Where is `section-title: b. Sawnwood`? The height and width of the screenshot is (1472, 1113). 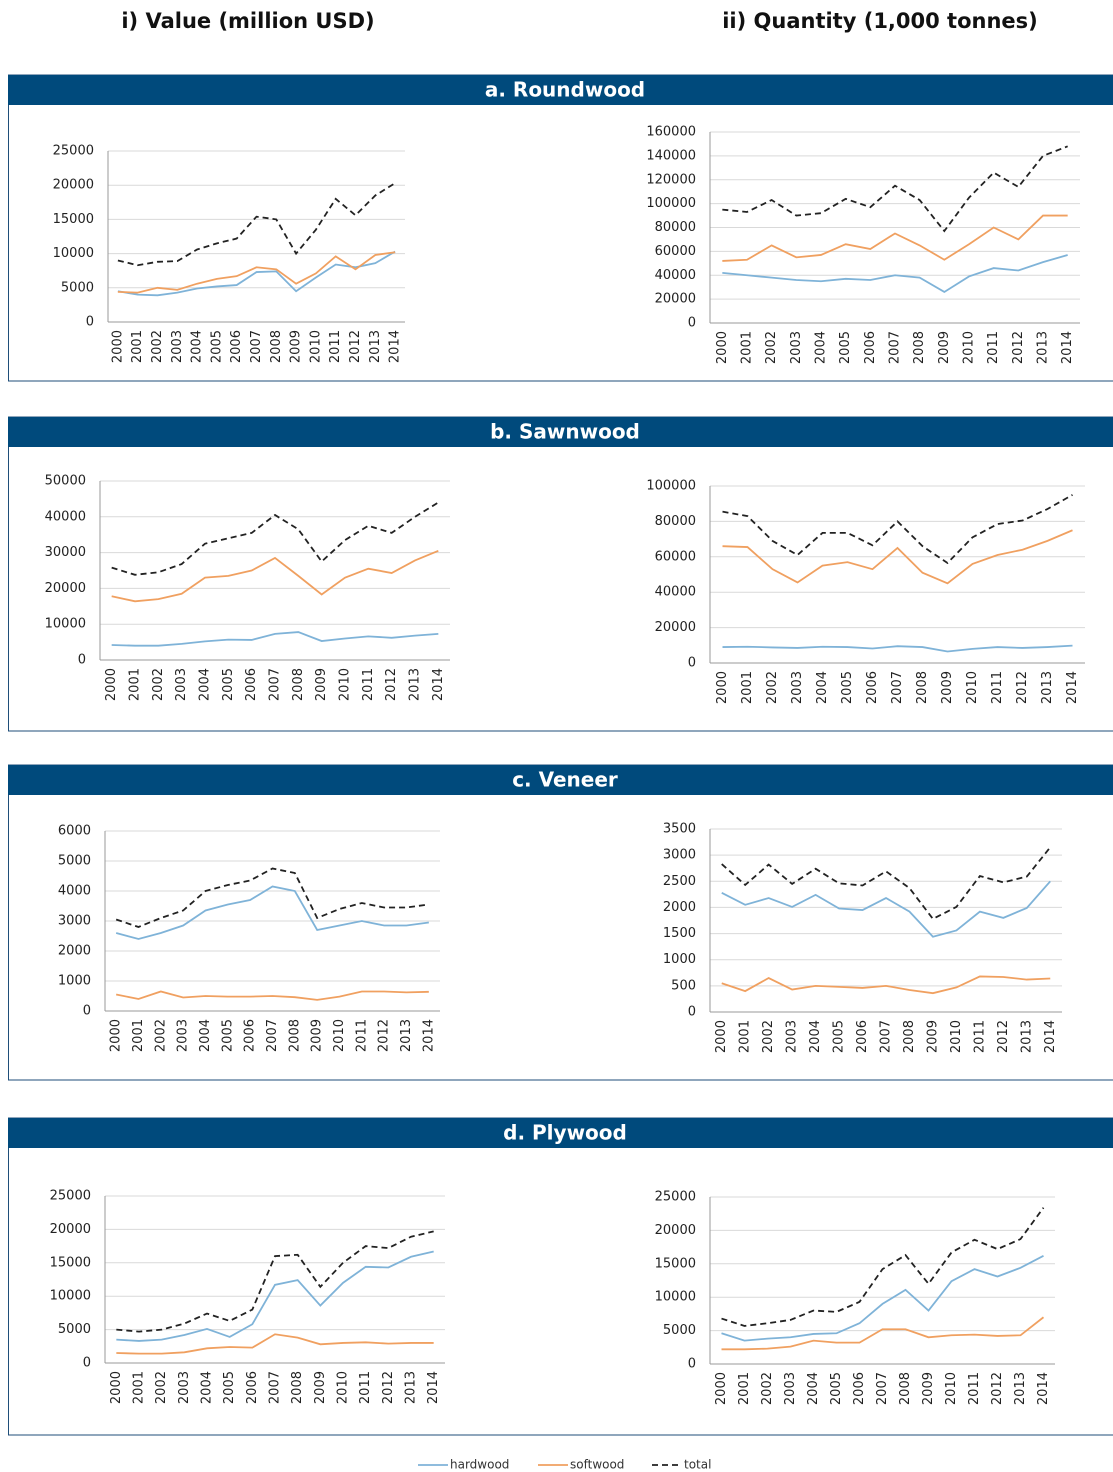
section-title: b. Sawnwood is located at coordinates (565, 432).